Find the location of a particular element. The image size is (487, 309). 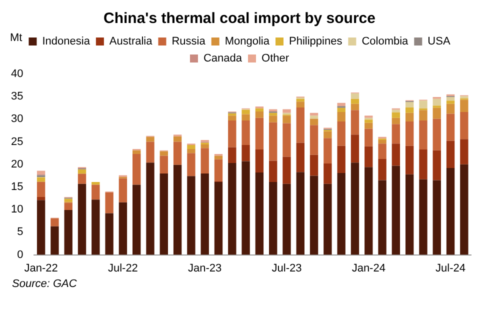

legend-label: Australia is located at coordinates (131, 42).